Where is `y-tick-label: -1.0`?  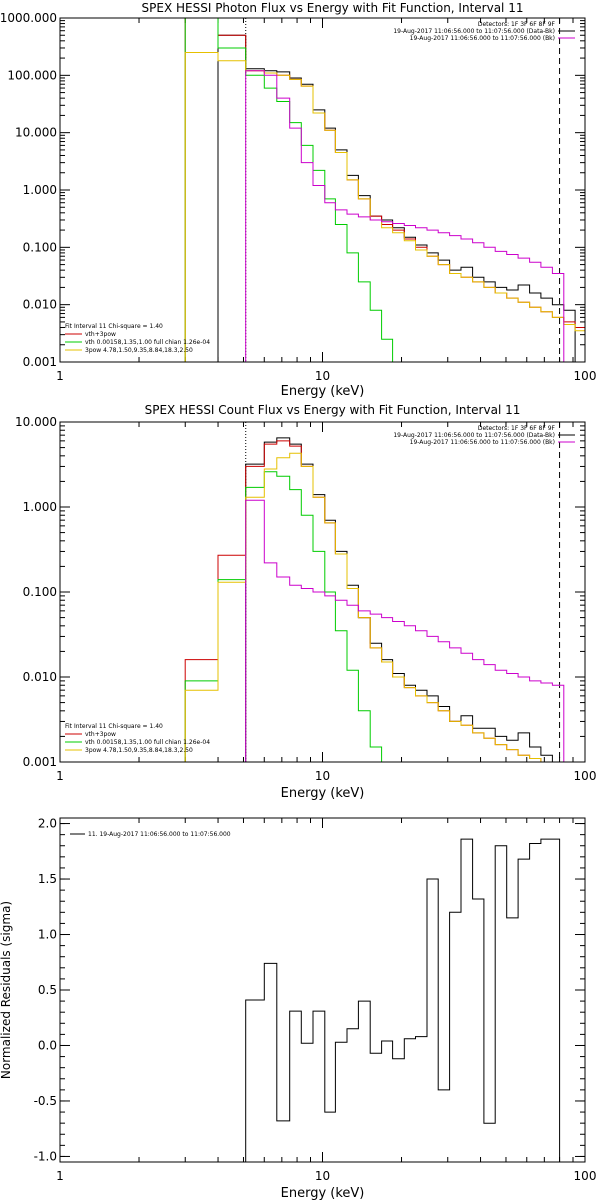 y-tick-label: -1.0 is located at coordinates (45, 1156).